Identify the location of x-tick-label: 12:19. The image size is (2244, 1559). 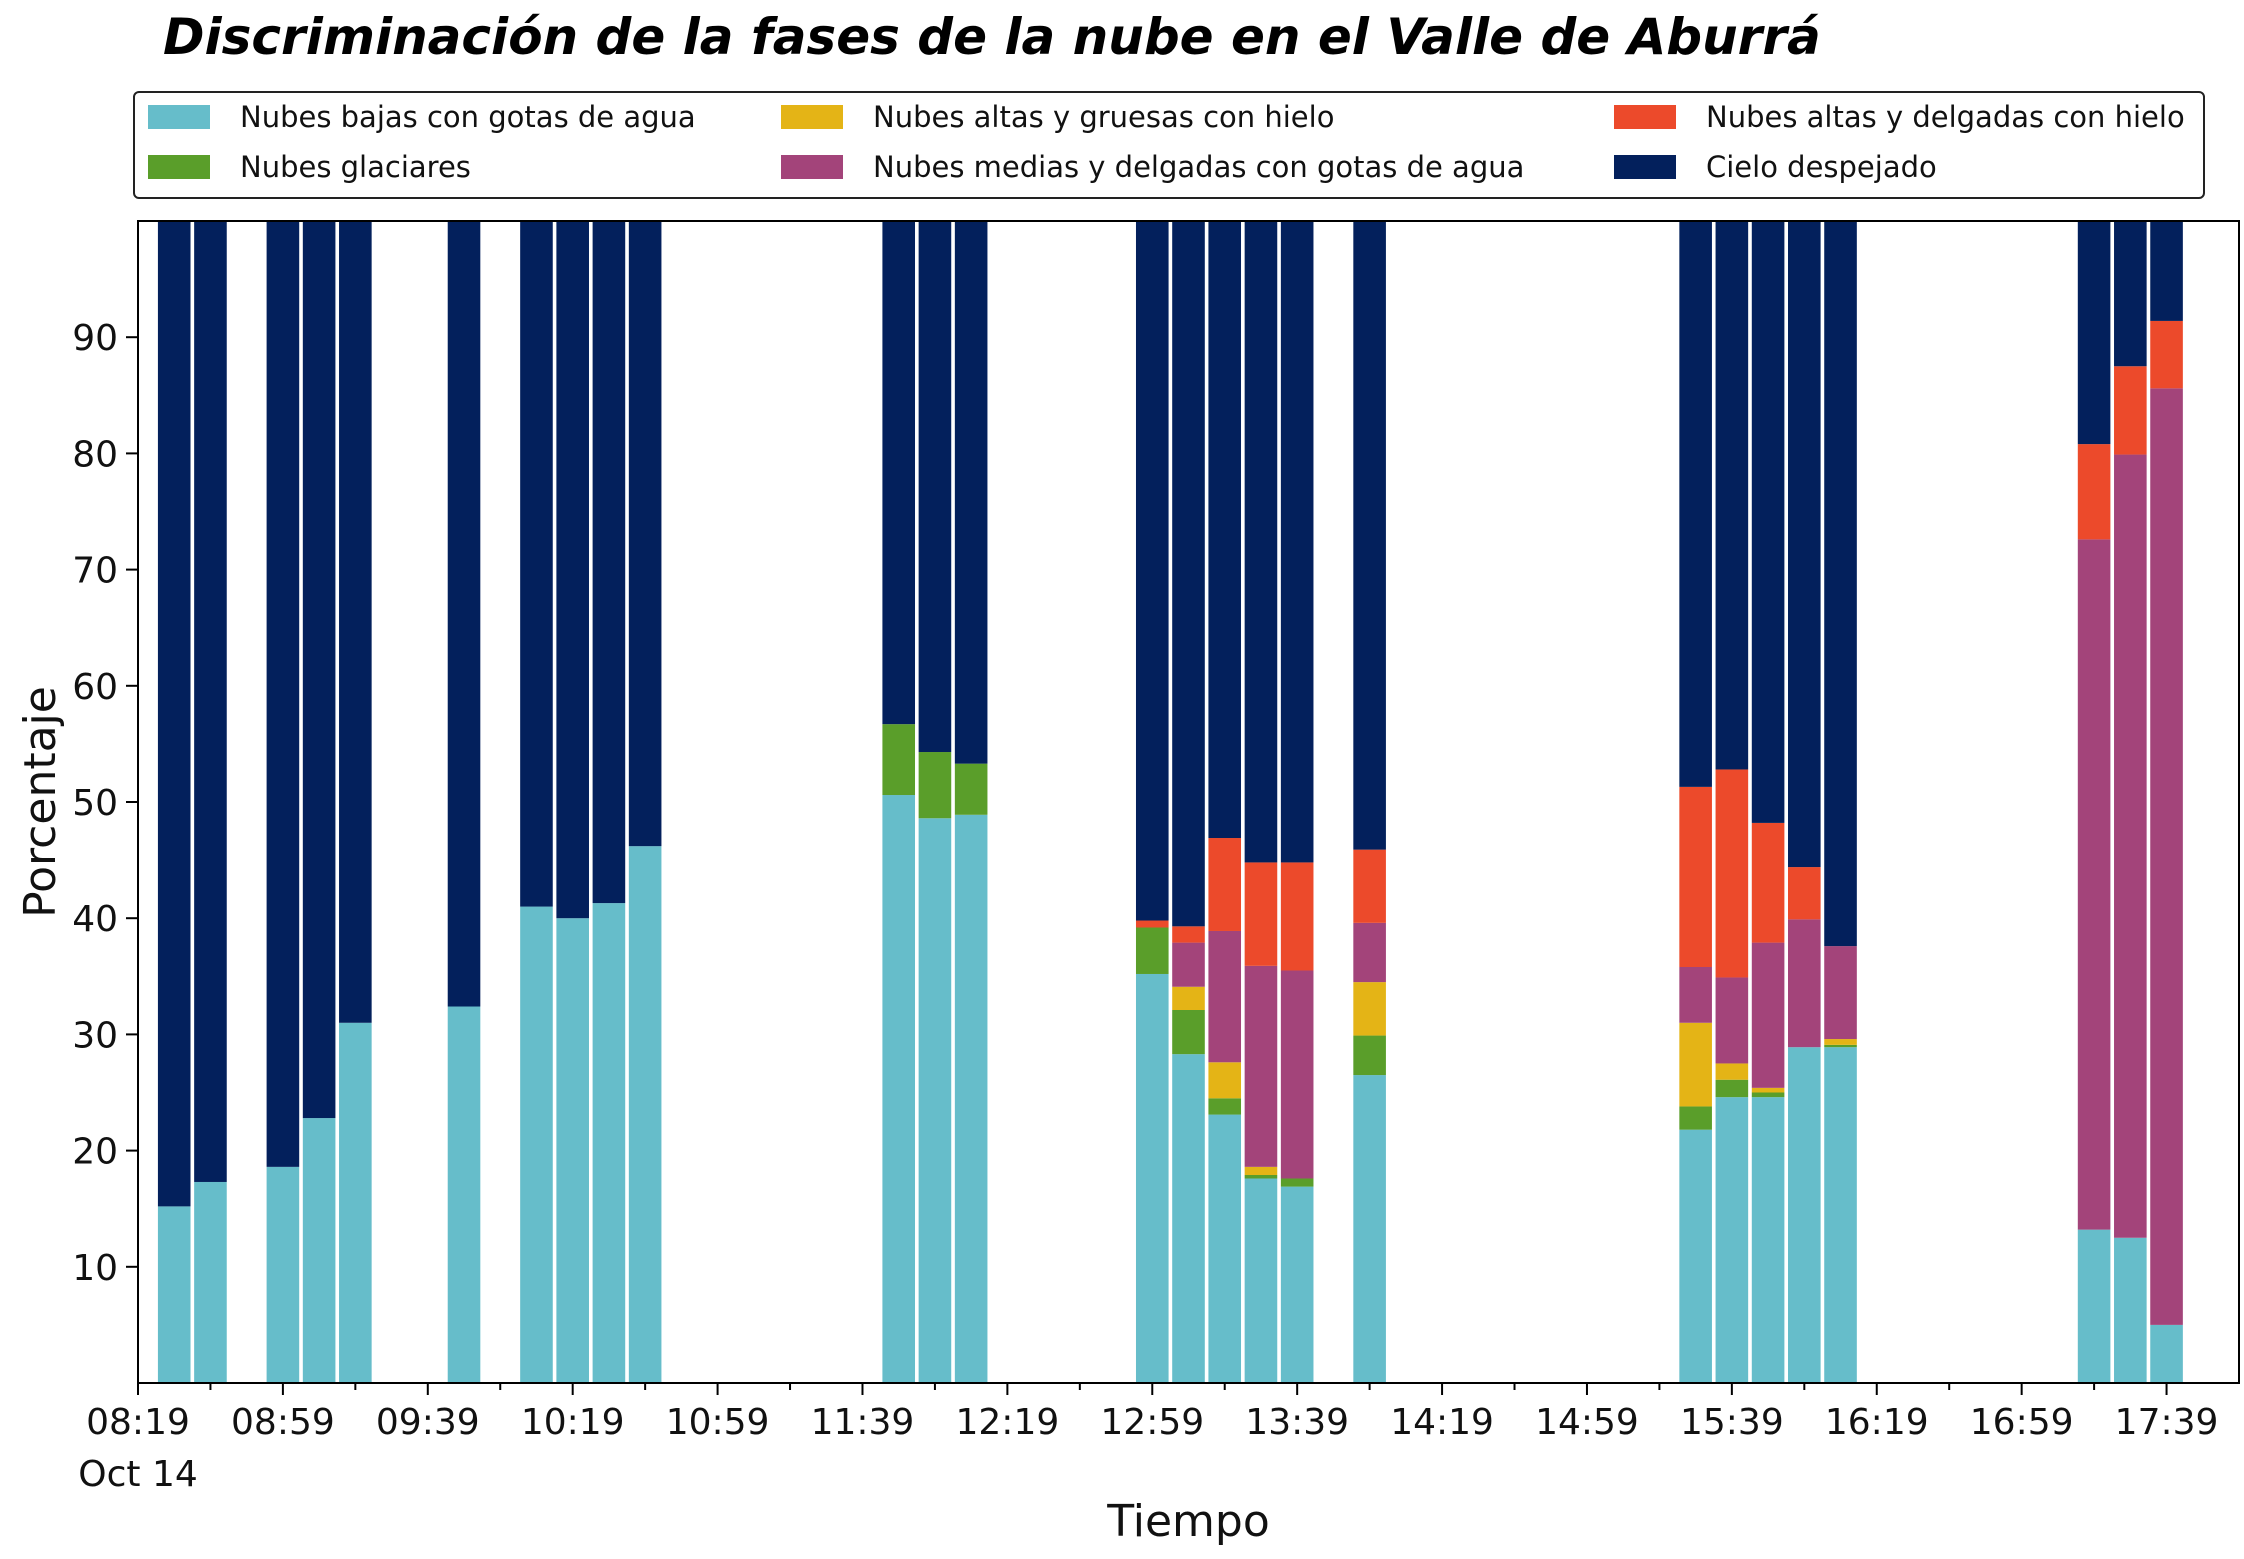
(1008, 1422).